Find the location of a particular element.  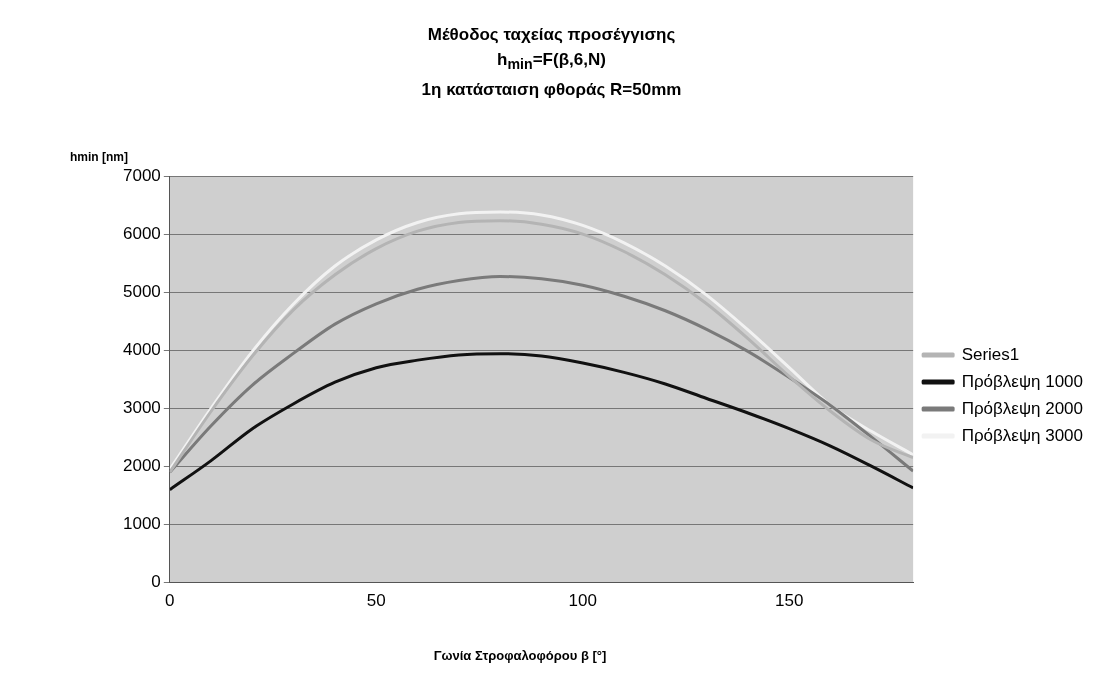

legend-label: Πρόβλεψη 1000 is located at coordinates (1022, 381).